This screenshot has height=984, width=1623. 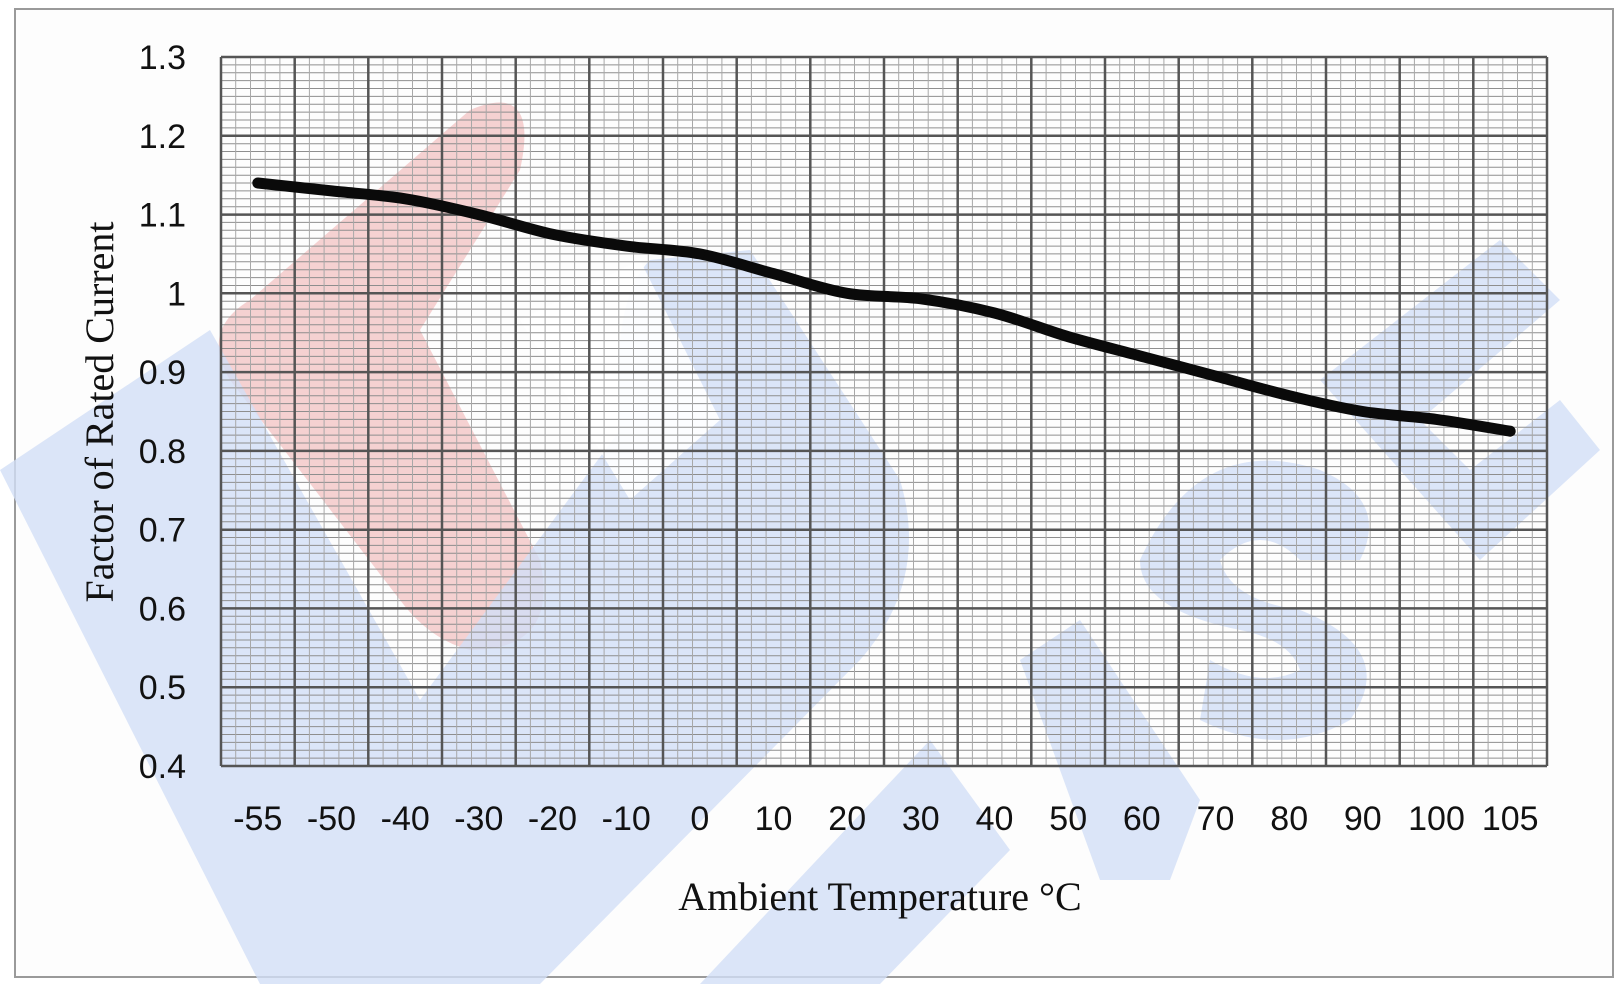 I want to click on x-tick-label: -20, so click(x=552, y=819).